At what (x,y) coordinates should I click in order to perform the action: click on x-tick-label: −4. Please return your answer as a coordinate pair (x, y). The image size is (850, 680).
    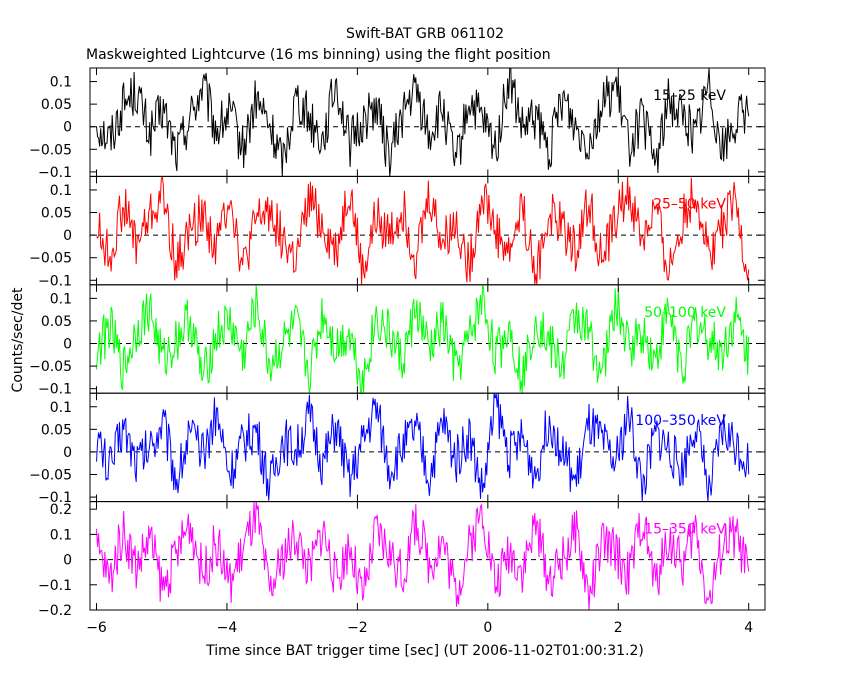
    Looking at the image, I should click on (227, 628).